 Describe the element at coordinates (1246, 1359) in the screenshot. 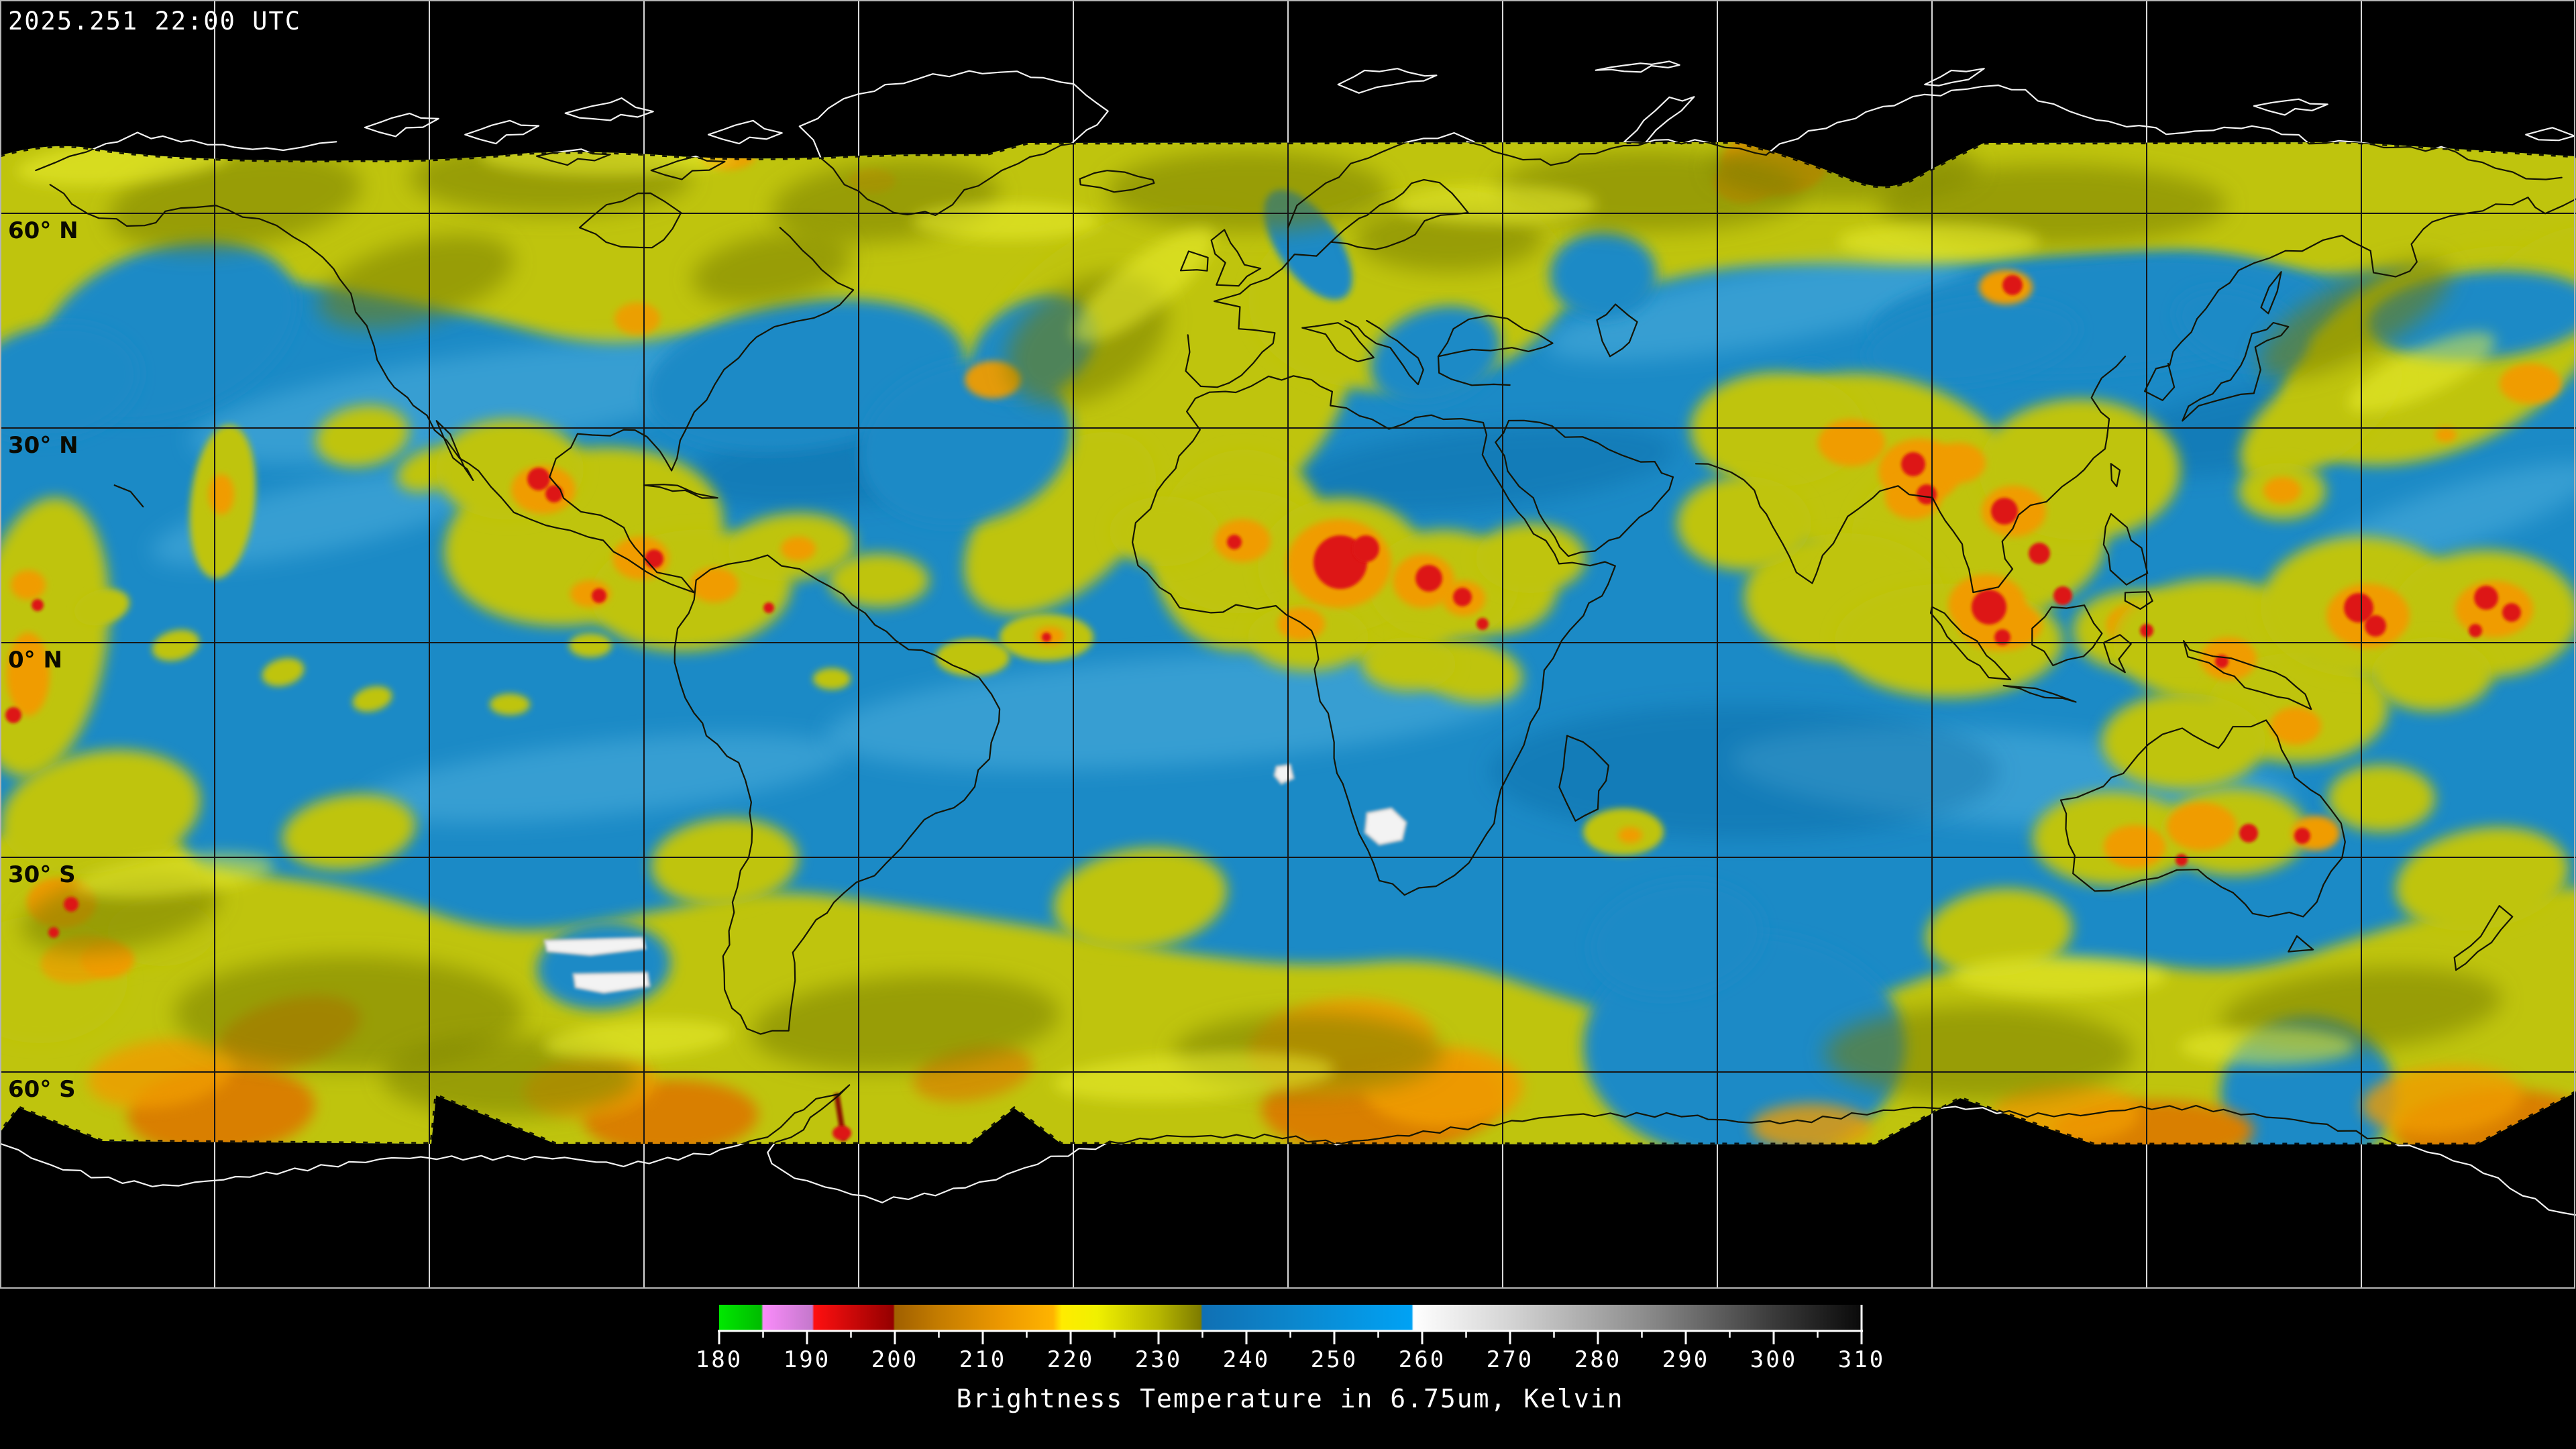

I see `colorbar-tick-label: 240` at that location.